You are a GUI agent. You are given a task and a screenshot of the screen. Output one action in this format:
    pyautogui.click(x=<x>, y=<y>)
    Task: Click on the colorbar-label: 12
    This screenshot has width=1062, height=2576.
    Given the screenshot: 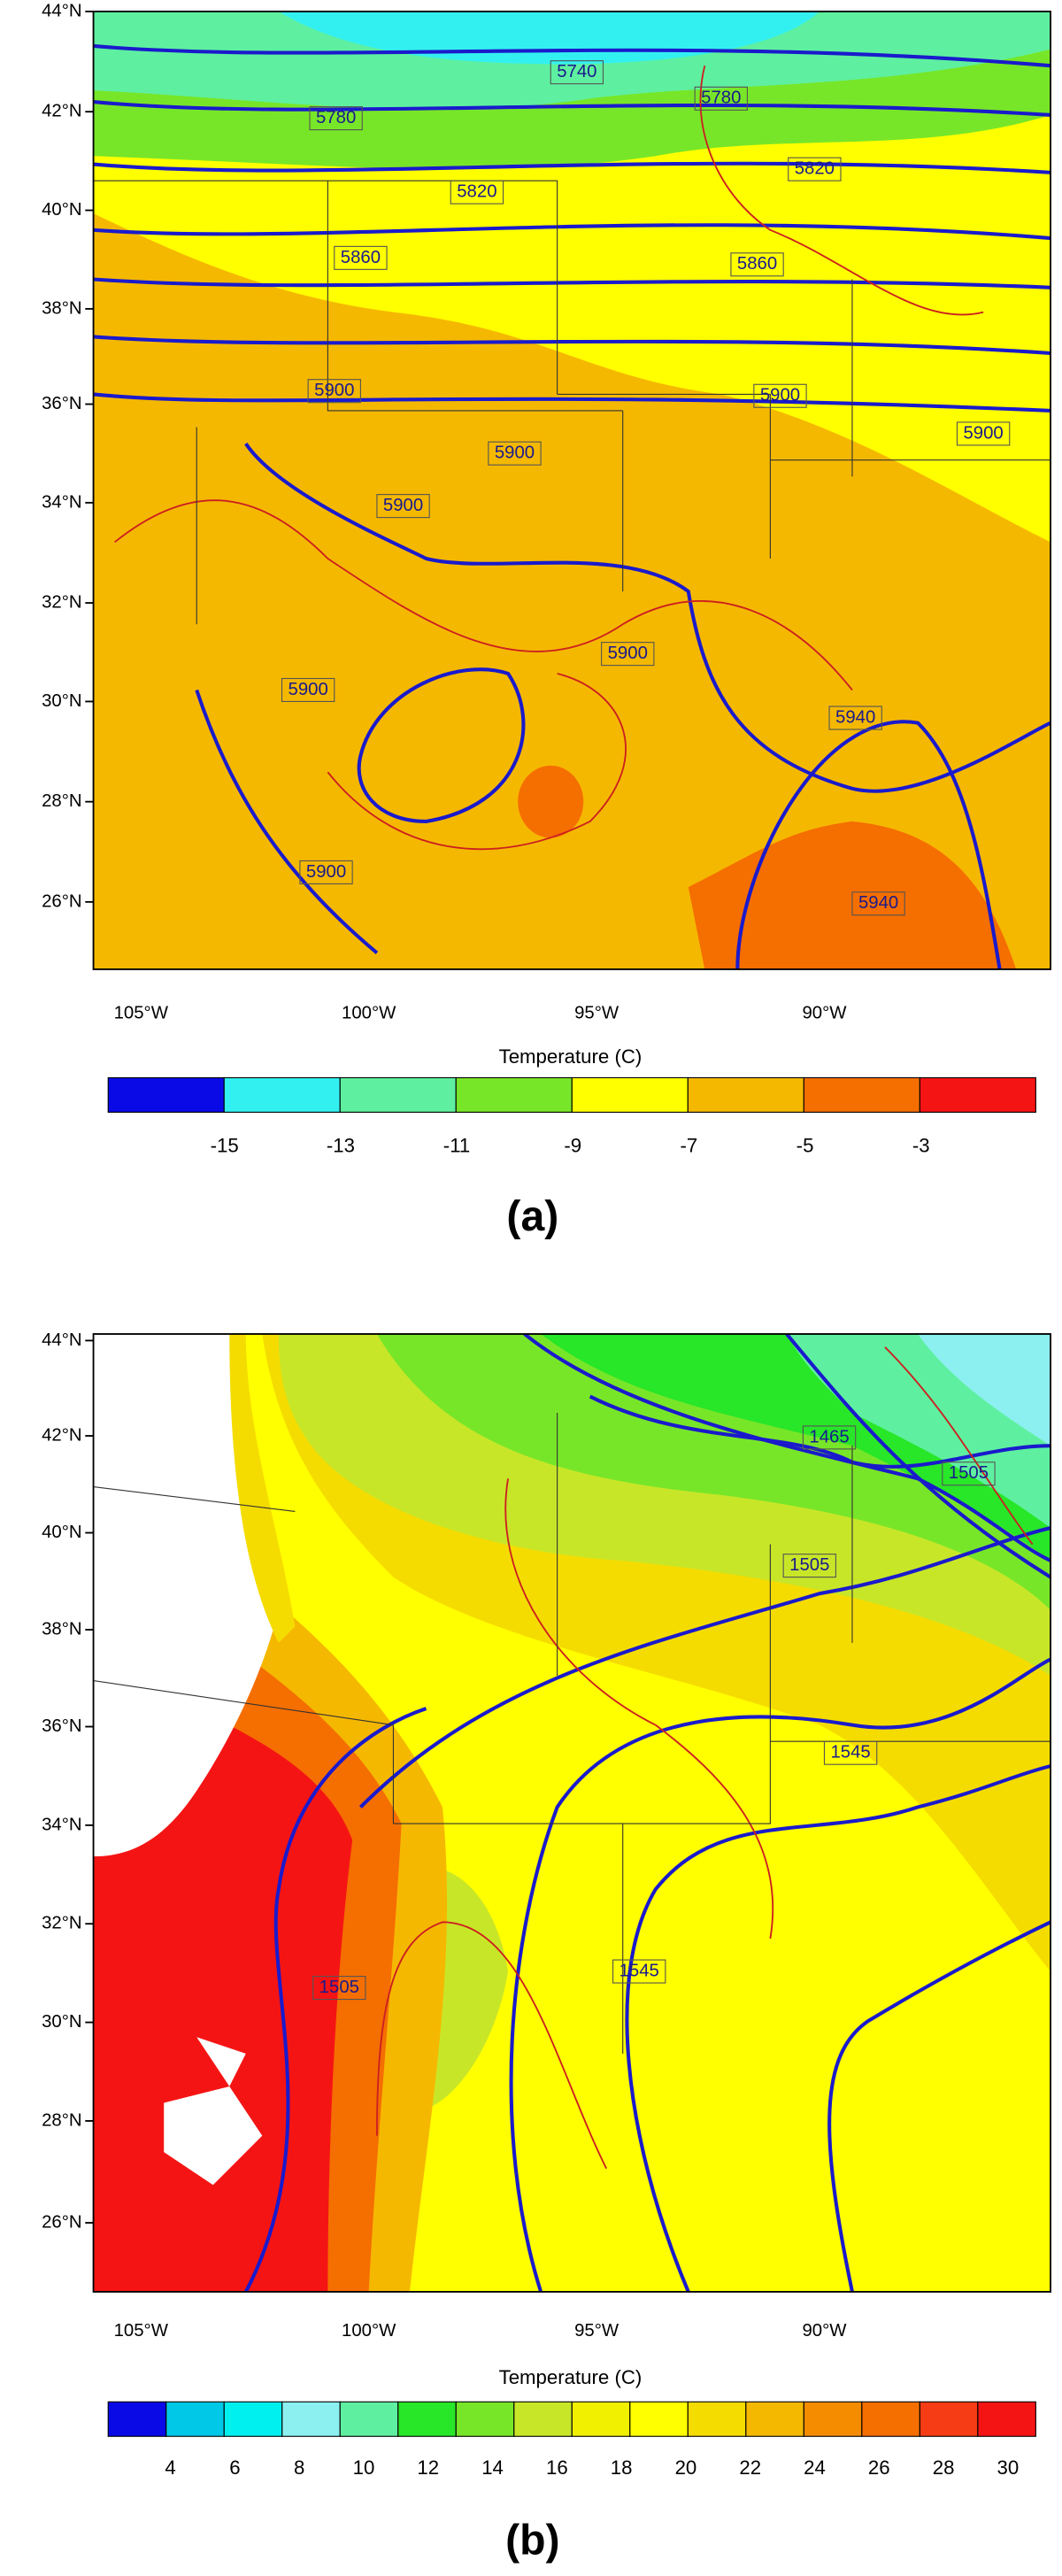 What is the action you would take?
    pyautogui.click(x=428, y=2467)
    